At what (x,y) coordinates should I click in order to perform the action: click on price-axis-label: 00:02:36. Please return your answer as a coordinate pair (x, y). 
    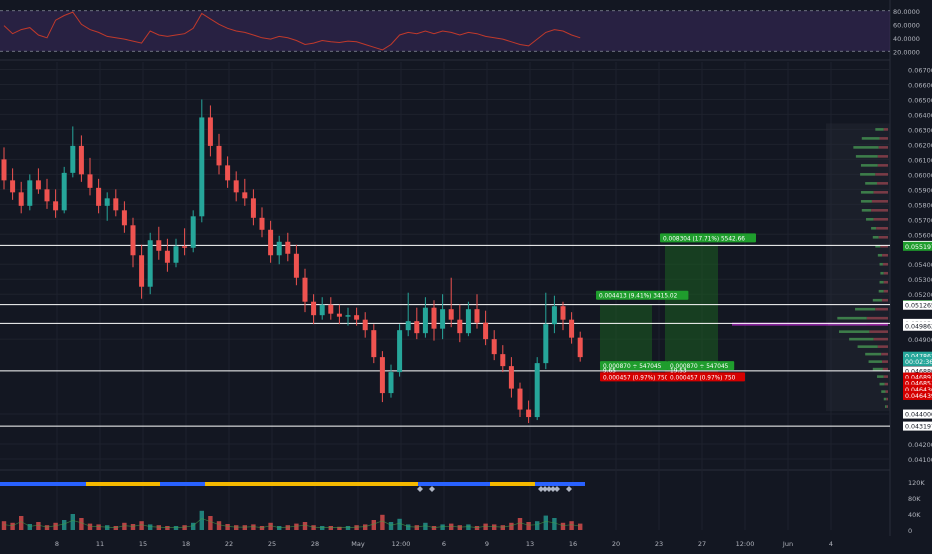
    Looking at the image, I should click on (918, 362).